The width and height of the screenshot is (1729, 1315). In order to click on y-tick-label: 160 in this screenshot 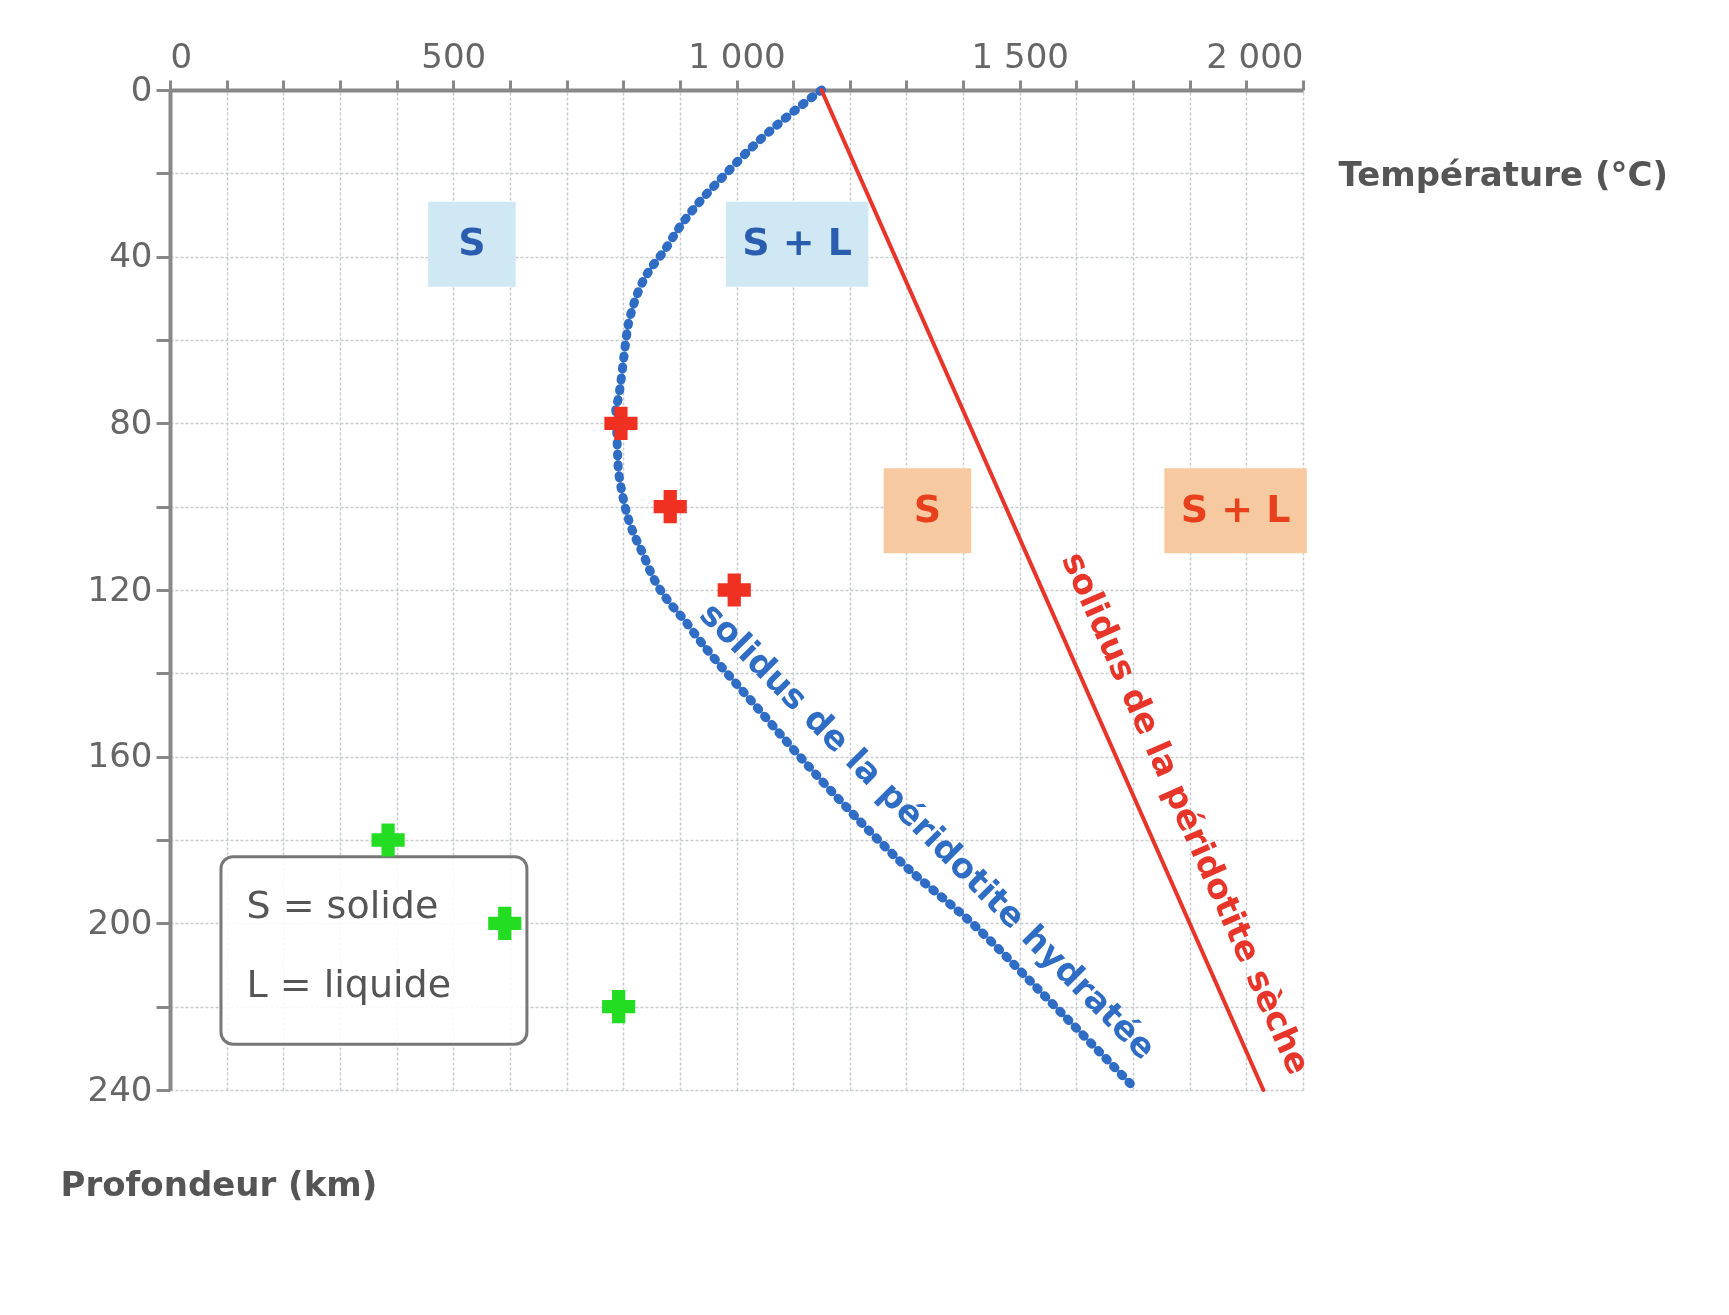, I will do `click(120, 755)`.